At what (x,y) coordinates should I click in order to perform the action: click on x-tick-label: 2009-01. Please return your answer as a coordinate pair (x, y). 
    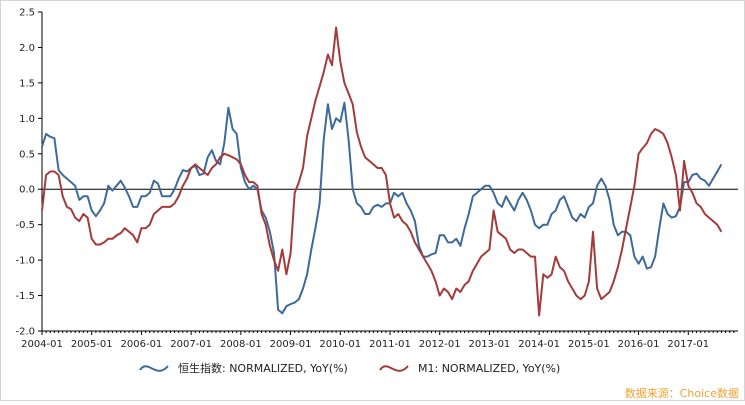
    Looking at the image, I should click on (291, 344).